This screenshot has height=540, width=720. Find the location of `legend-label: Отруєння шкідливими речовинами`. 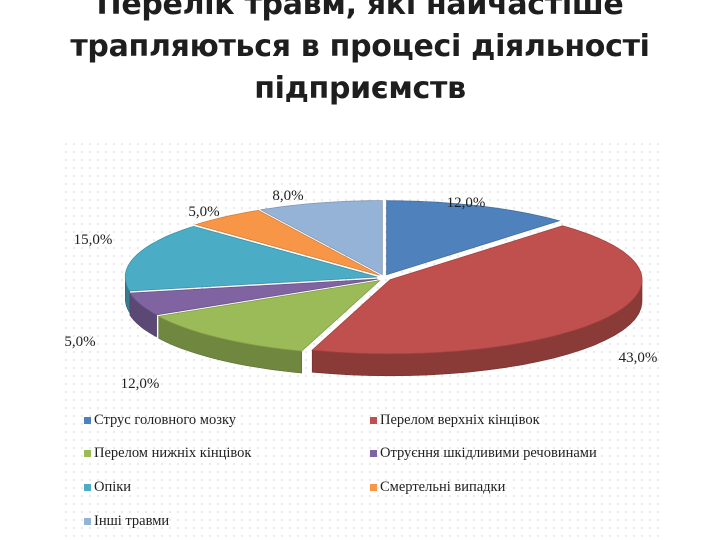

legend-label: Отруєння шкідливими речовинами is located at coordinates (488, 453).